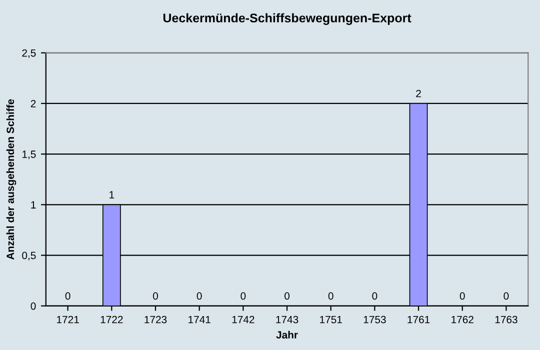  What do you see at coordinates (112, 194) in the screenshot?
I see `data-label: 1` at bounding box center [112, 194].